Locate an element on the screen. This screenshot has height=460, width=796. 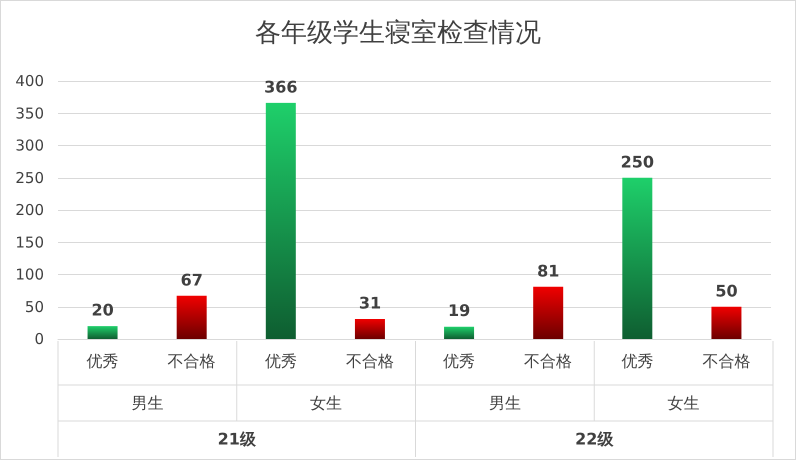
data-label: 366 is located at coordinates (281, 86).